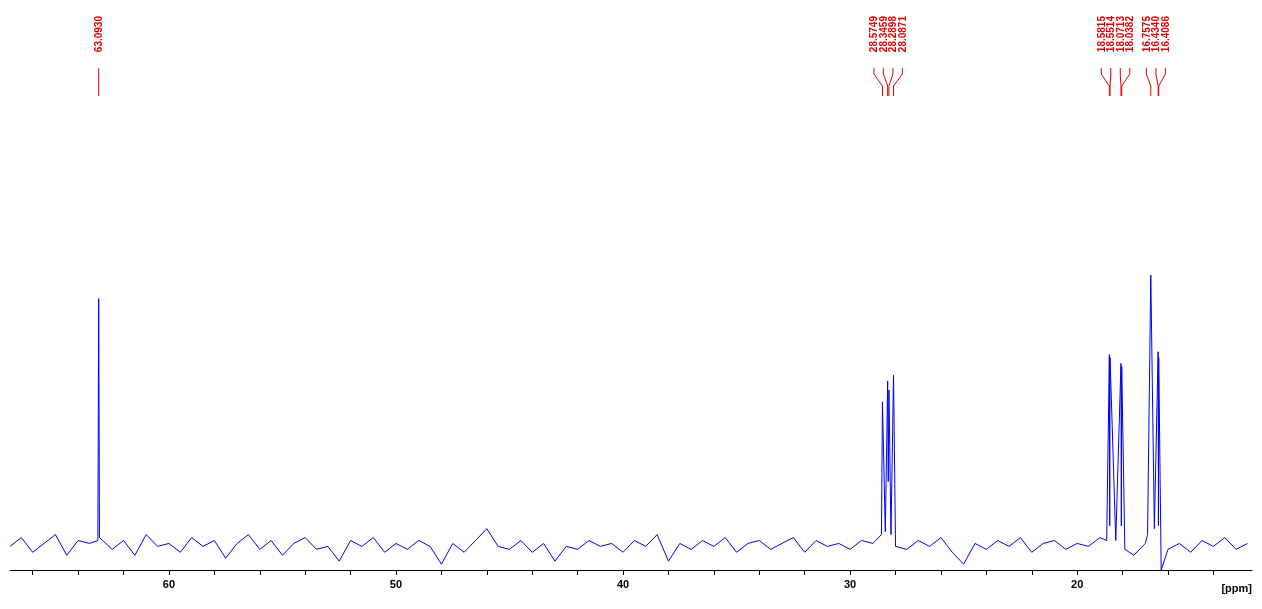 Image resolution: width=1262 pixels, height=609 pixels. Describe the element at coordinates (893, 34) in the screenshot. I see `text: 28.2898` at that location.